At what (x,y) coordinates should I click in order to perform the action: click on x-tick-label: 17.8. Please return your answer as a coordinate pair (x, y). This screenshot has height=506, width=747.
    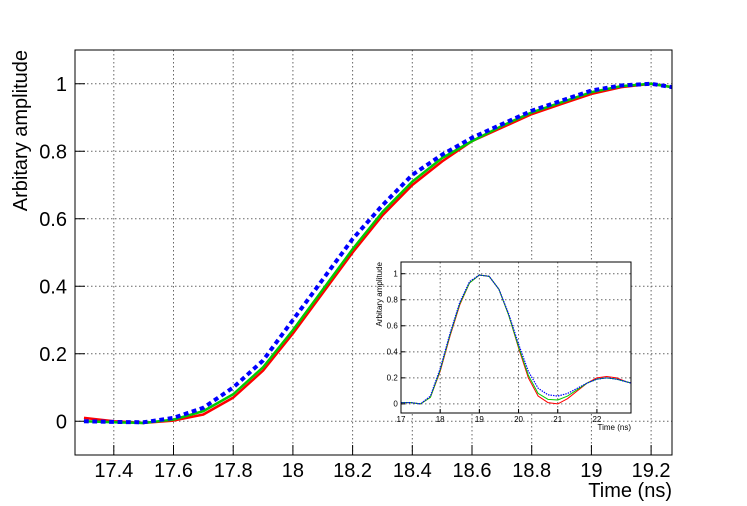
    Looking at the image, I should click on (233, 471).